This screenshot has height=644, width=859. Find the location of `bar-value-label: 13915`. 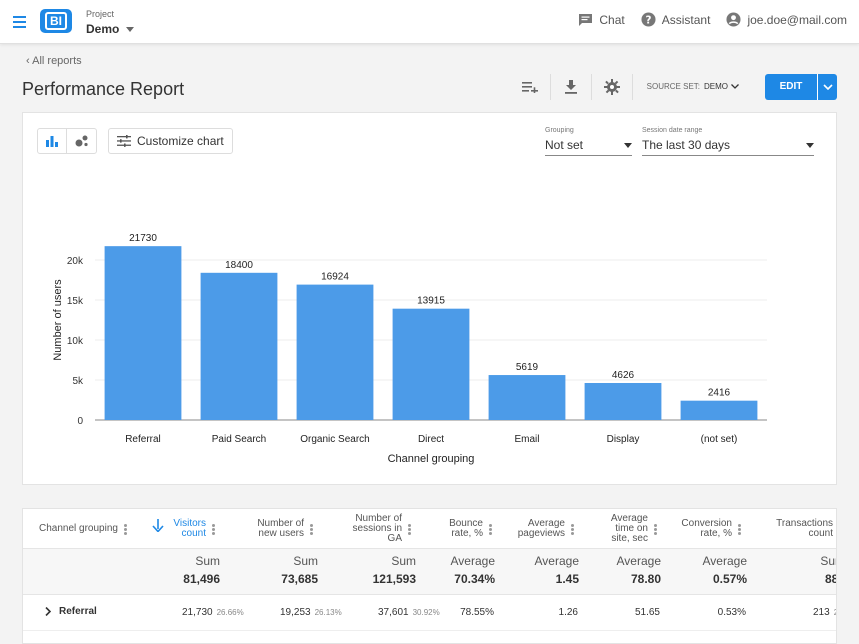

bar-value-label: 13915 is located at coordinates (431, 301).